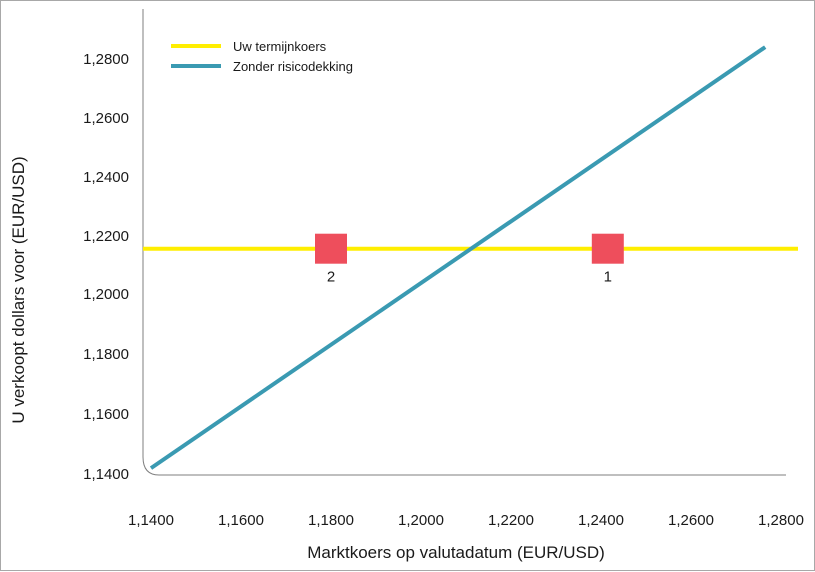 This screenshot has width=815, height=572. What do you see at coordinates (18, 289) in the screenshot?
I see `y-axis-title: U verkoopt dollars voor (EUR/USD)` at bounding box center [18, 289].